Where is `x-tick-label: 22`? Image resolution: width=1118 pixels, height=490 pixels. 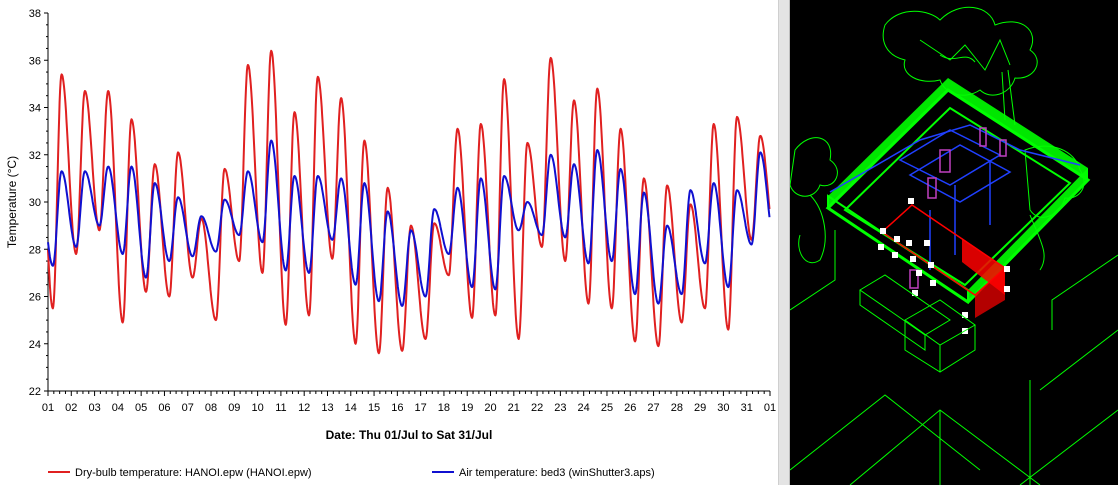 x-tick-label: 22 is located at coordinates (537, 408).